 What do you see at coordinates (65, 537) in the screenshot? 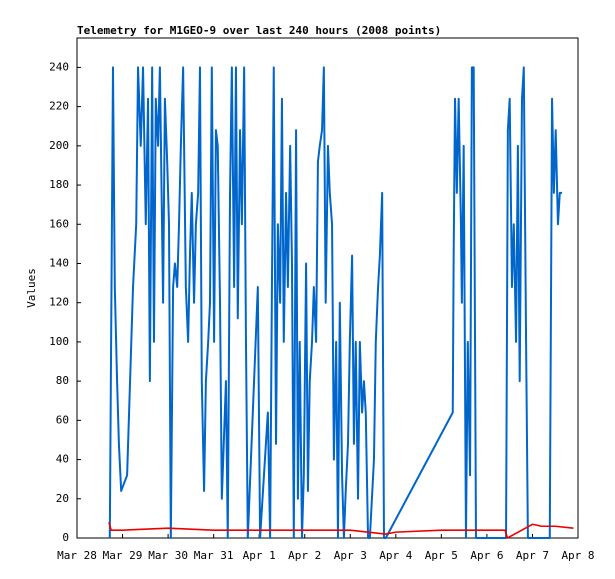
I see `y-tick-label: 0` at bounding box center [65, 537].